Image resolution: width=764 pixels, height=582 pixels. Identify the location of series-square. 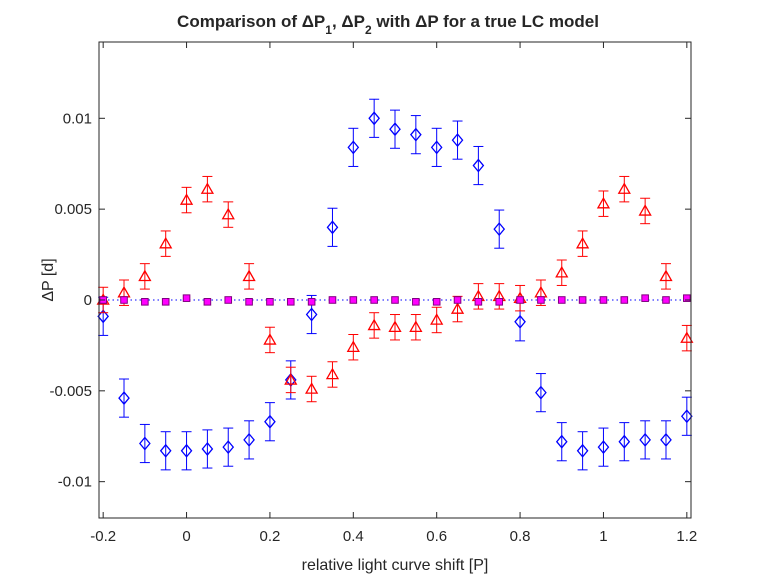
(395, 300).